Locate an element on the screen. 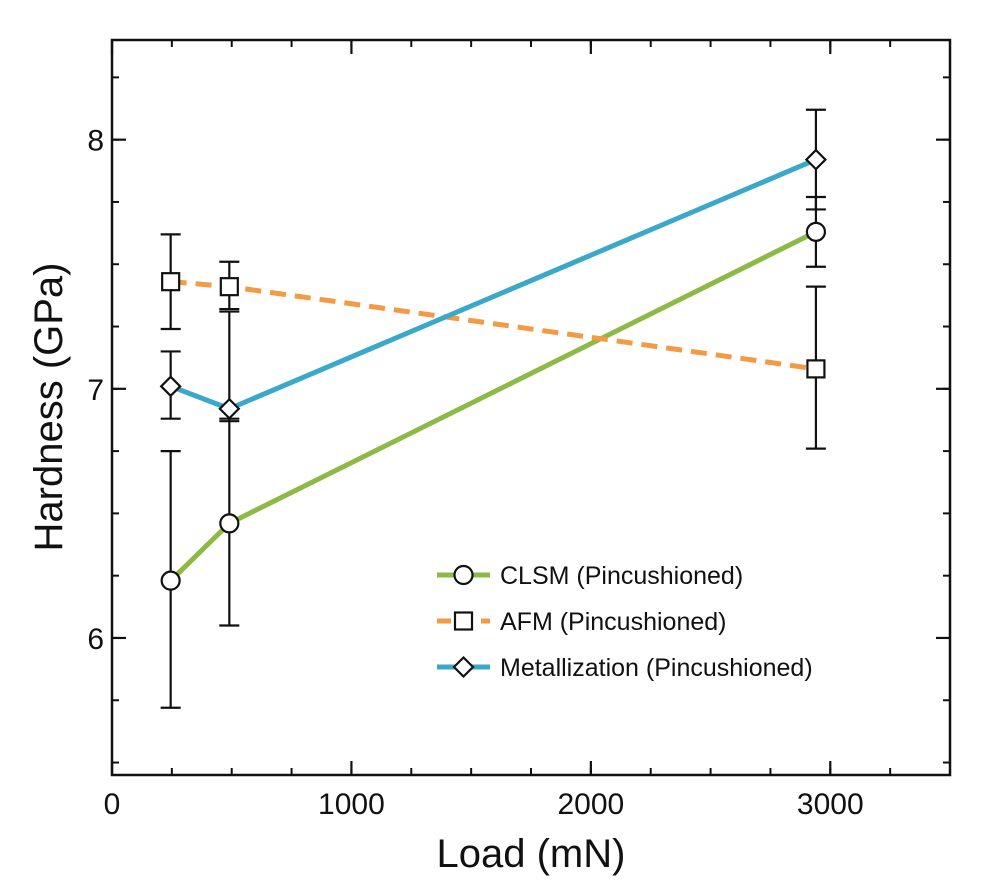 The width and height of the screenshot is (984, 892). x-tick-label: 3000 is located at coordinates (830, 804).